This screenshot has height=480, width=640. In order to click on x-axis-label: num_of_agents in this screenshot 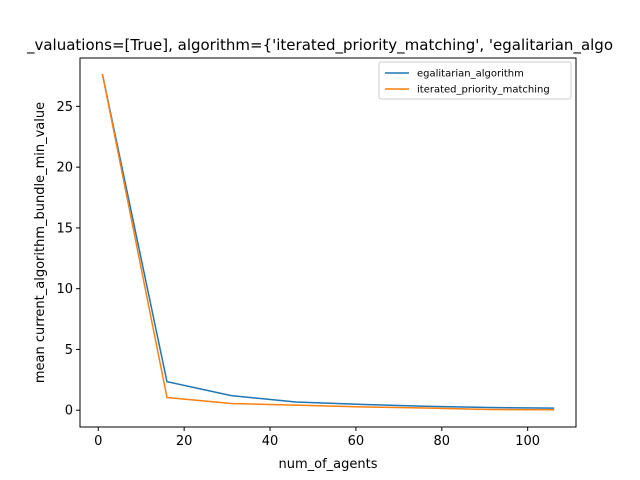, I will do `click(328, 464)`.